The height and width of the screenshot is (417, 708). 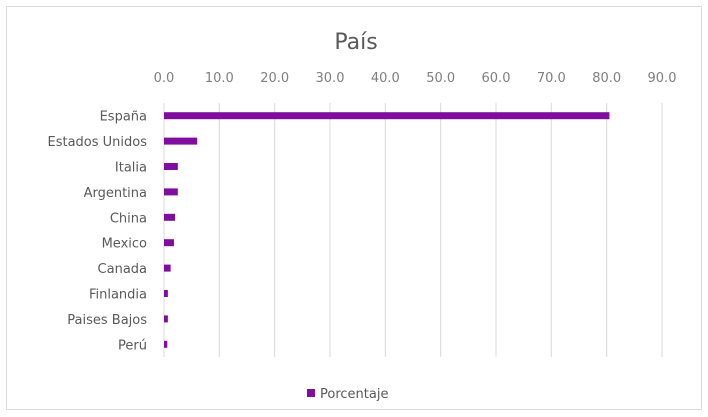 What do you see at coordinates (415, 78) in the screenshot?
I see `x-axis-ticks: 0.0 10.0 20.0 30.0 40.0 50.0 60.0 70.0 80.0 90.0` at bounding box center [415, 78].